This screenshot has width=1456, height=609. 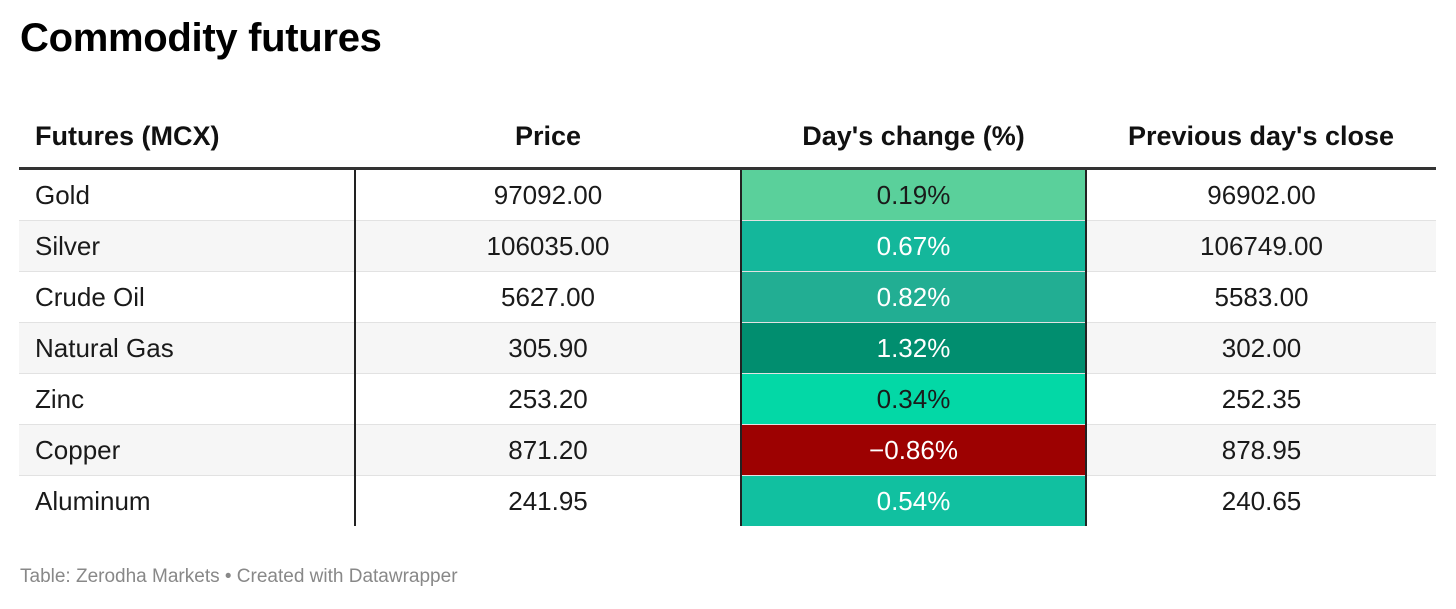 I want to click on table-row: Natural Gas 305.90 1.32% 302.00, so click(x=727, y=348).